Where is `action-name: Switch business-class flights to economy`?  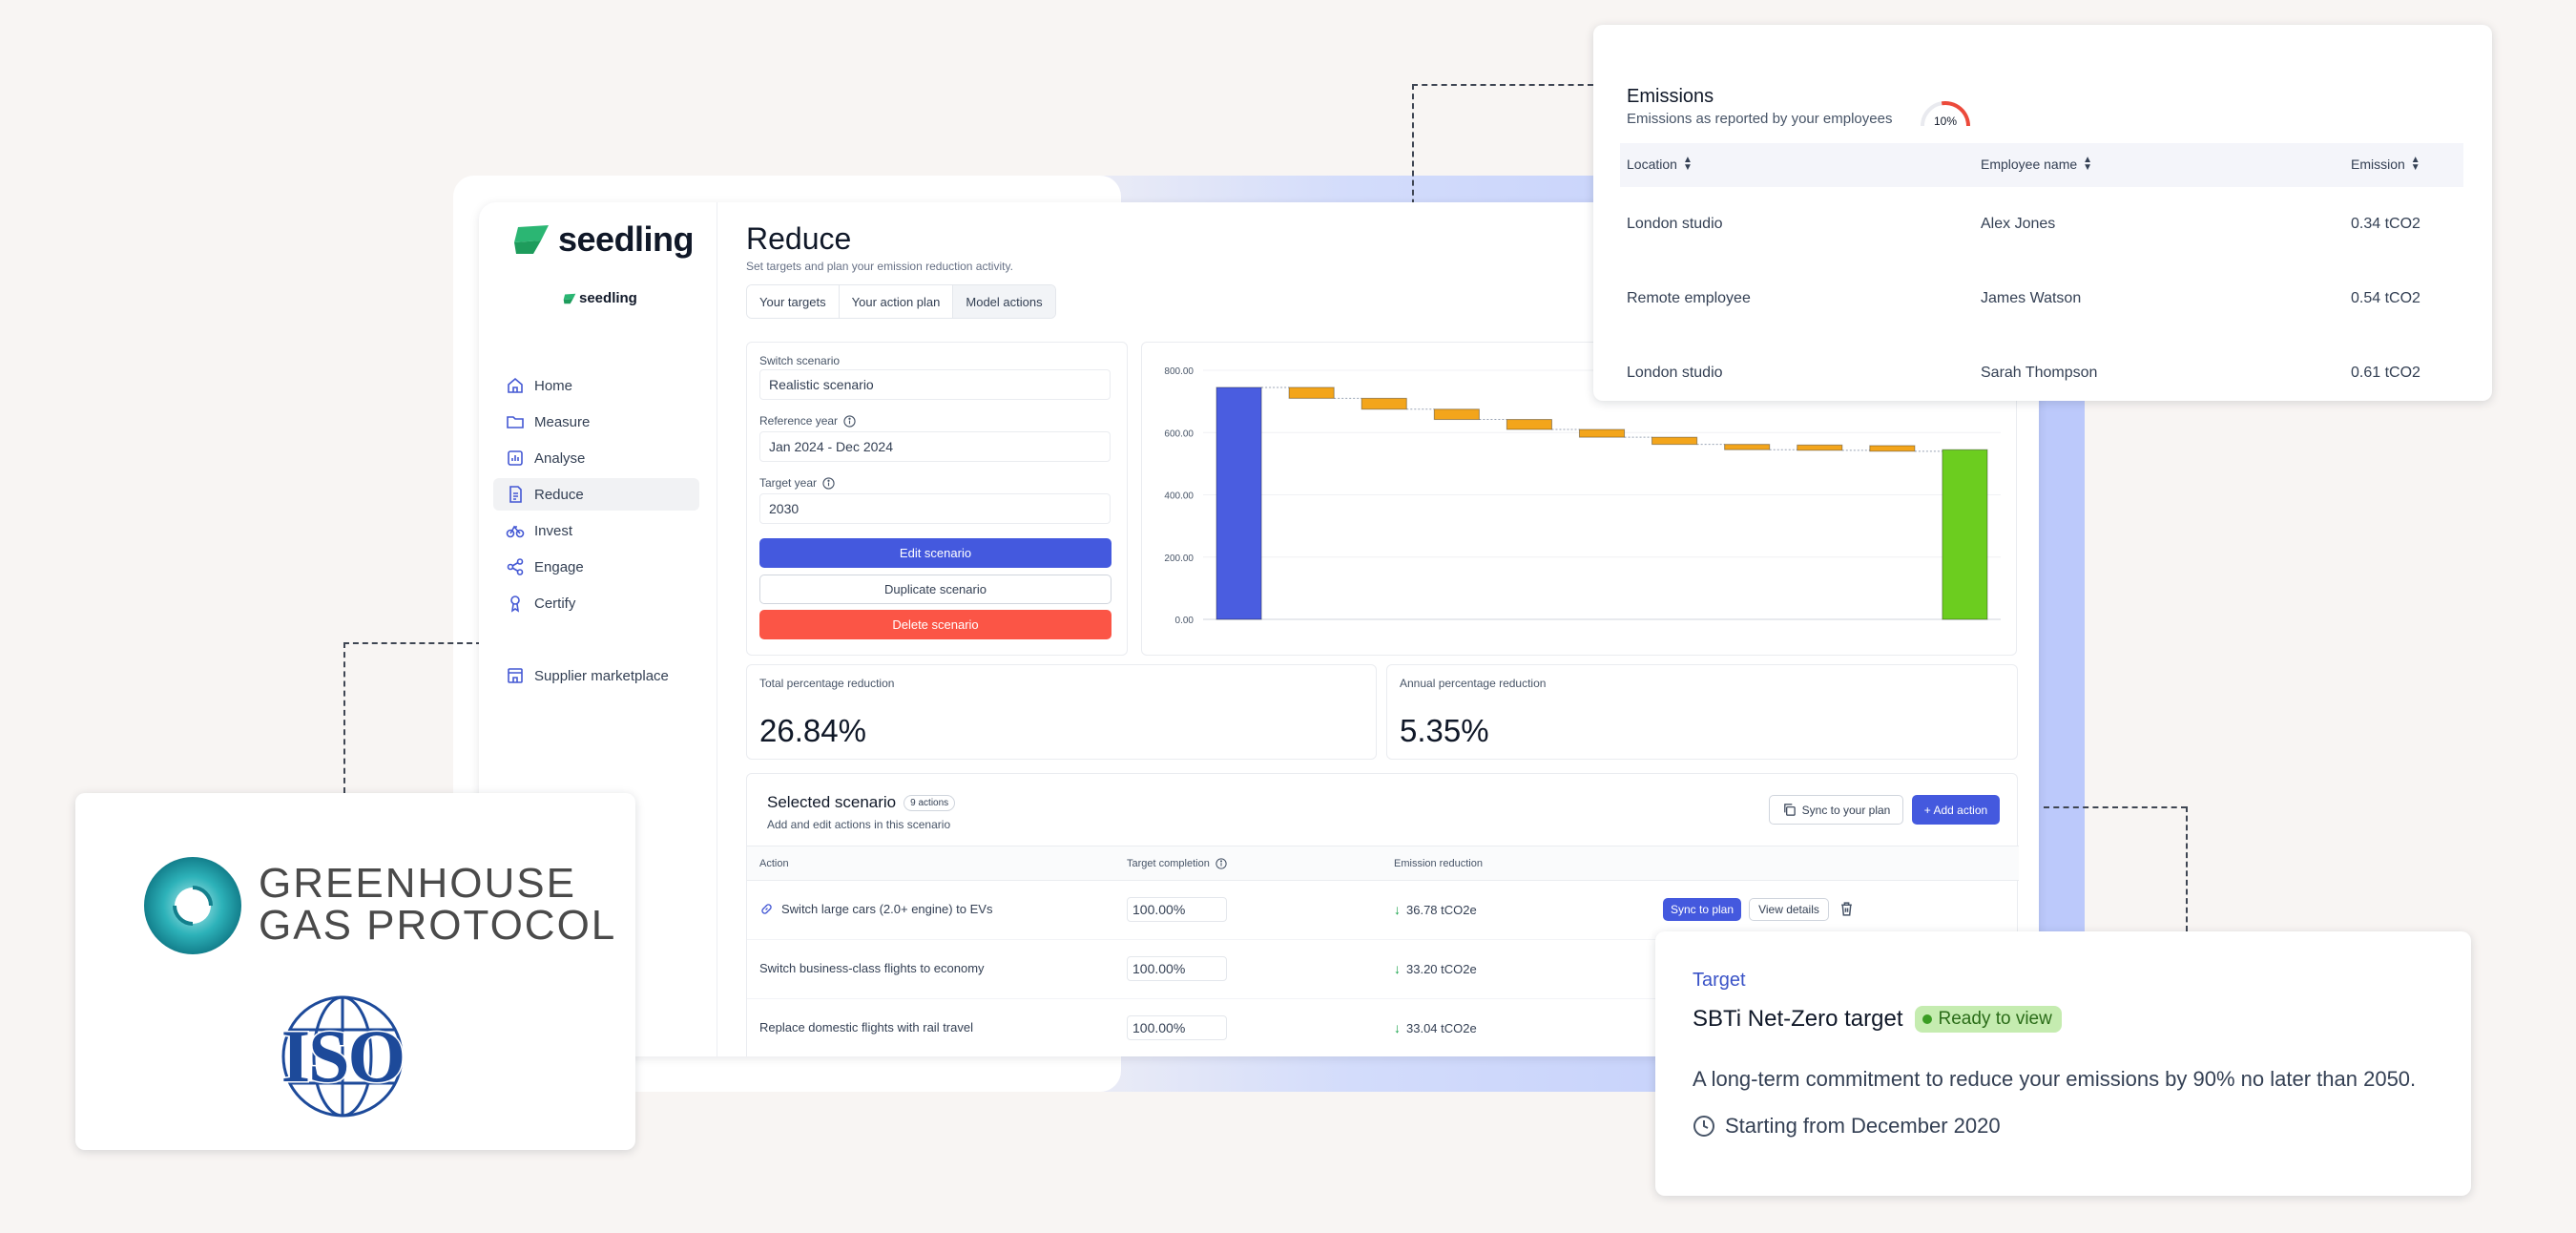 action-name: Switch business-class flights to economy is located at coordinates (872, 968).